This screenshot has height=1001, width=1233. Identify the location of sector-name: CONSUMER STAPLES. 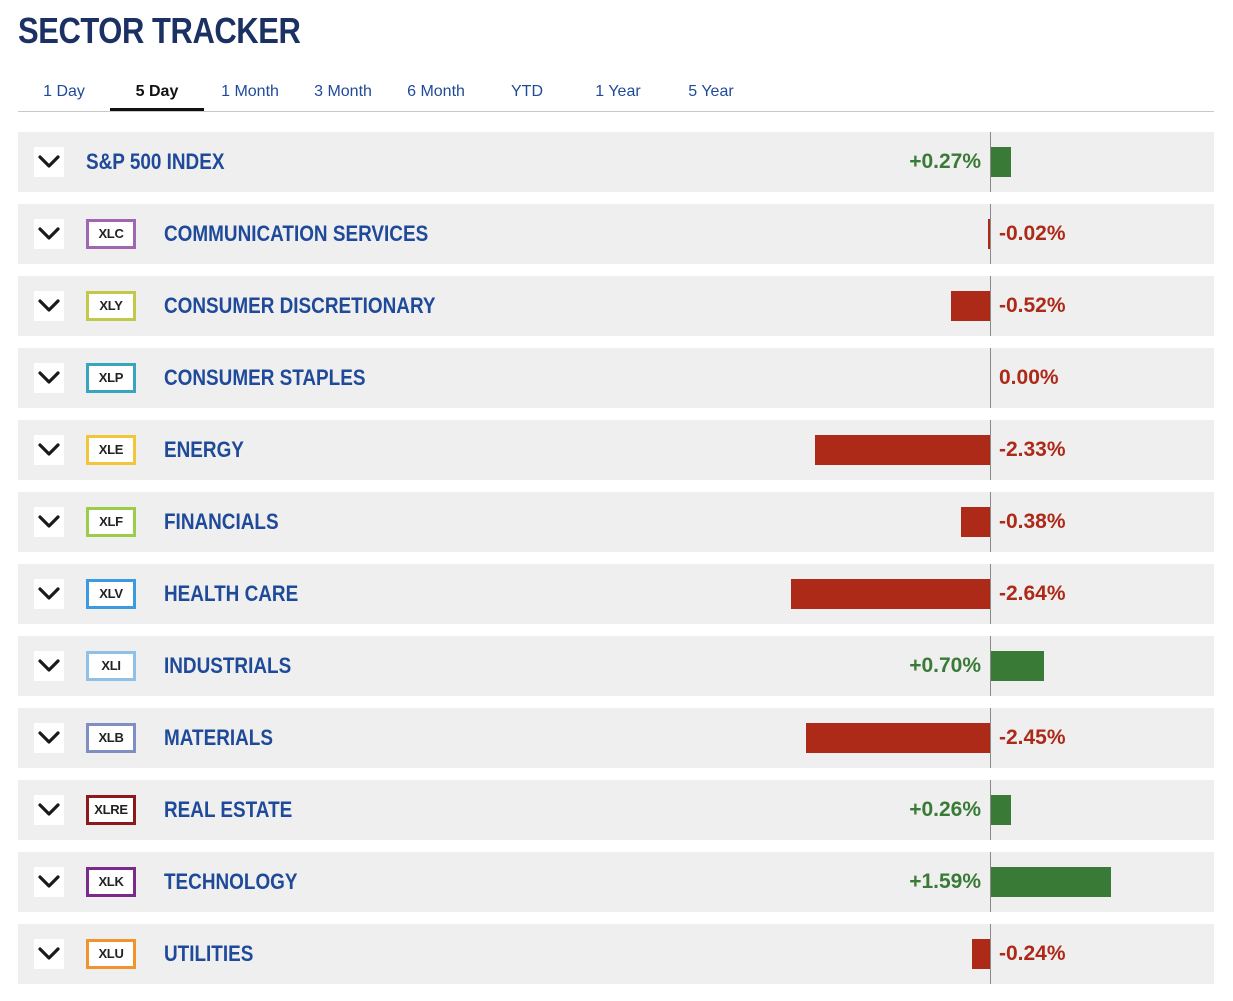
(265, 377).